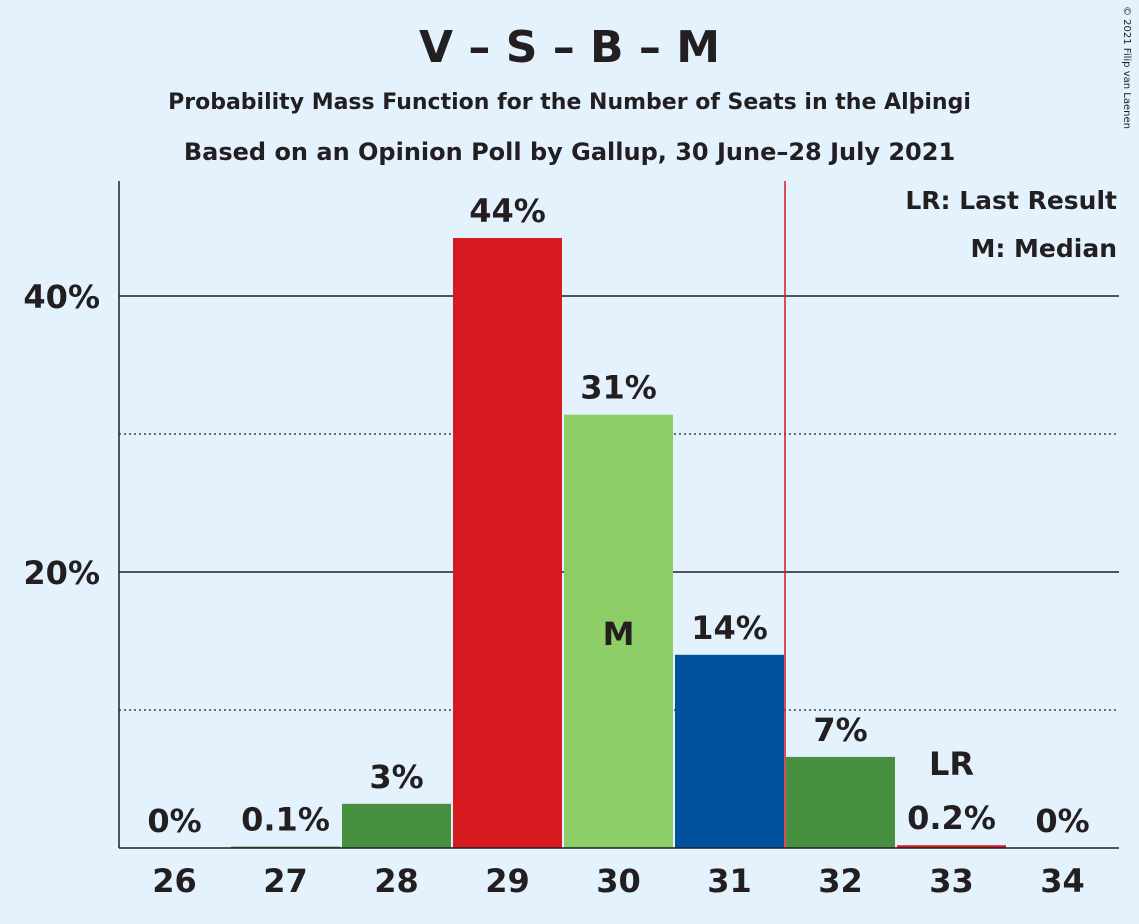 The height and width of the screenshot is (924, 1139). What do you see at coordinates (951, 818) in the screenshot?
I see `data-label-33: 0.2%` at bounding box center [951, 818].